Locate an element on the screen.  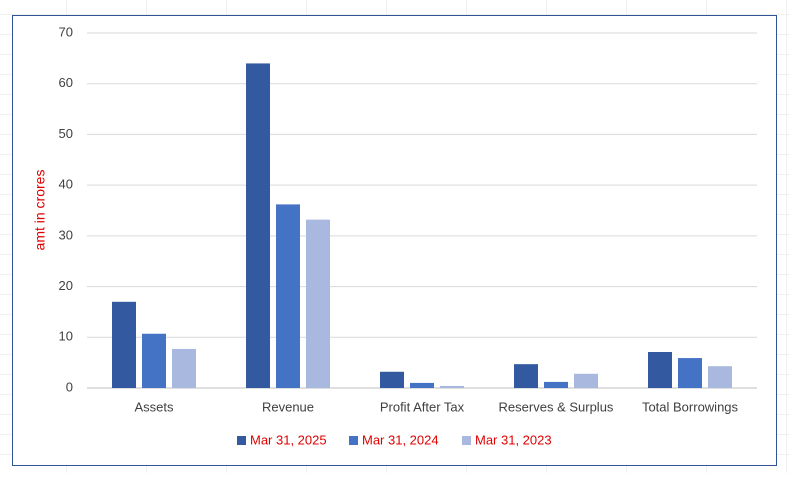
x-tick-label: Revenue is located at coordinates (288, 406).